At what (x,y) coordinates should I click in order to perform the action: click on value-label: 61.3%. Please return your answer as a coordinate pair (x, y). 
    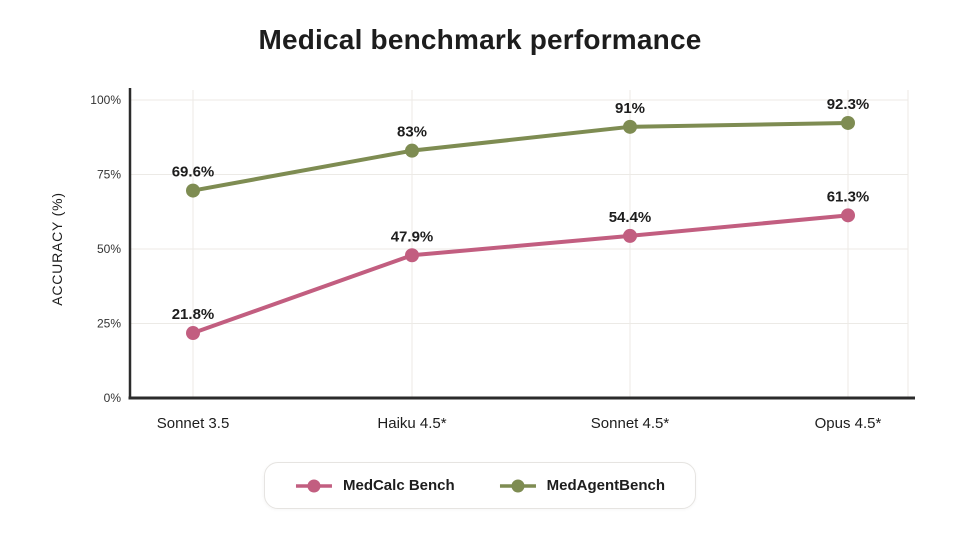
    Looking at the image, I should click on (848, 196).